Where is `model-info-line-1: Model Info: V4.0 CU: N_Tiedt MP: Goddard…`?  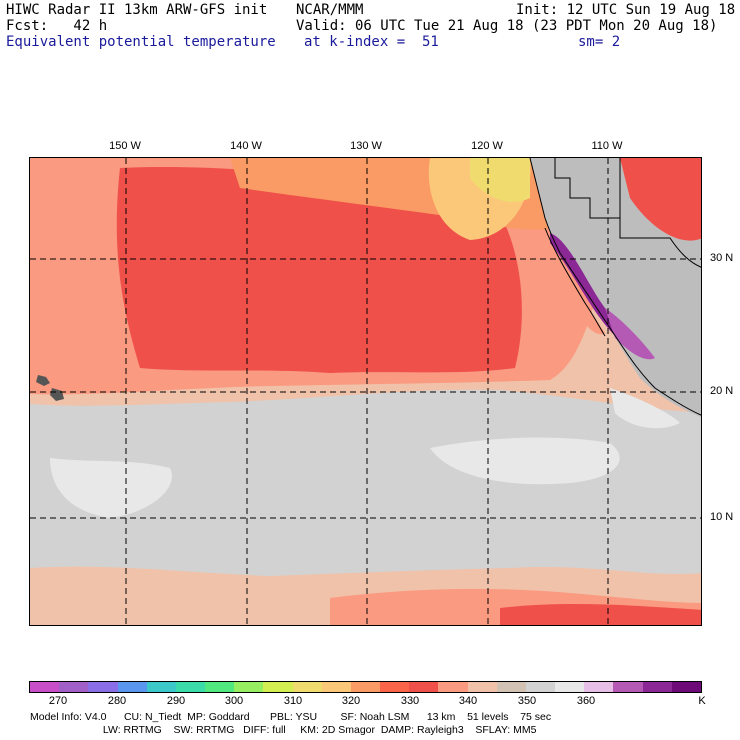 model-info-line-1: Model Info: V4.0 CU: N_Tiedt MP: Goddard… is located at coordinates (291, 717).